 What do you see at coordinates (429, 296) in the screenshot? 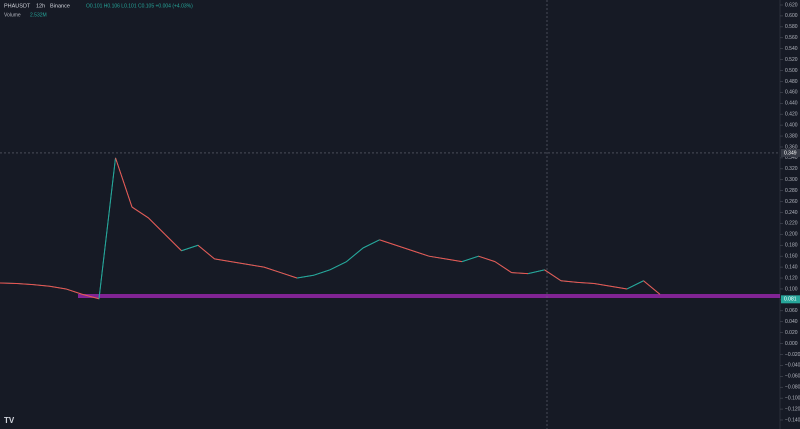
I see `horizontal-band` at bounding box center [429, 296].